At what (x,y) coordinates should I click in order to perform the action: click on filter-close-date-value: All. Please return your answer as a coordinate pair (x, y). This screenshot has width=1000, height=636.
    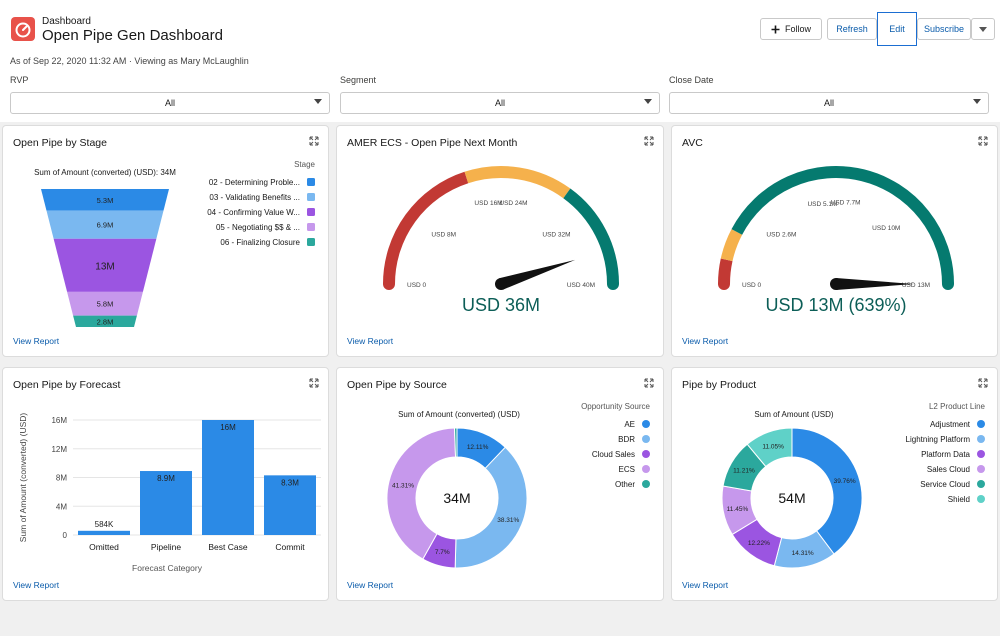
    Looking at the image, I should click on (828, 103).